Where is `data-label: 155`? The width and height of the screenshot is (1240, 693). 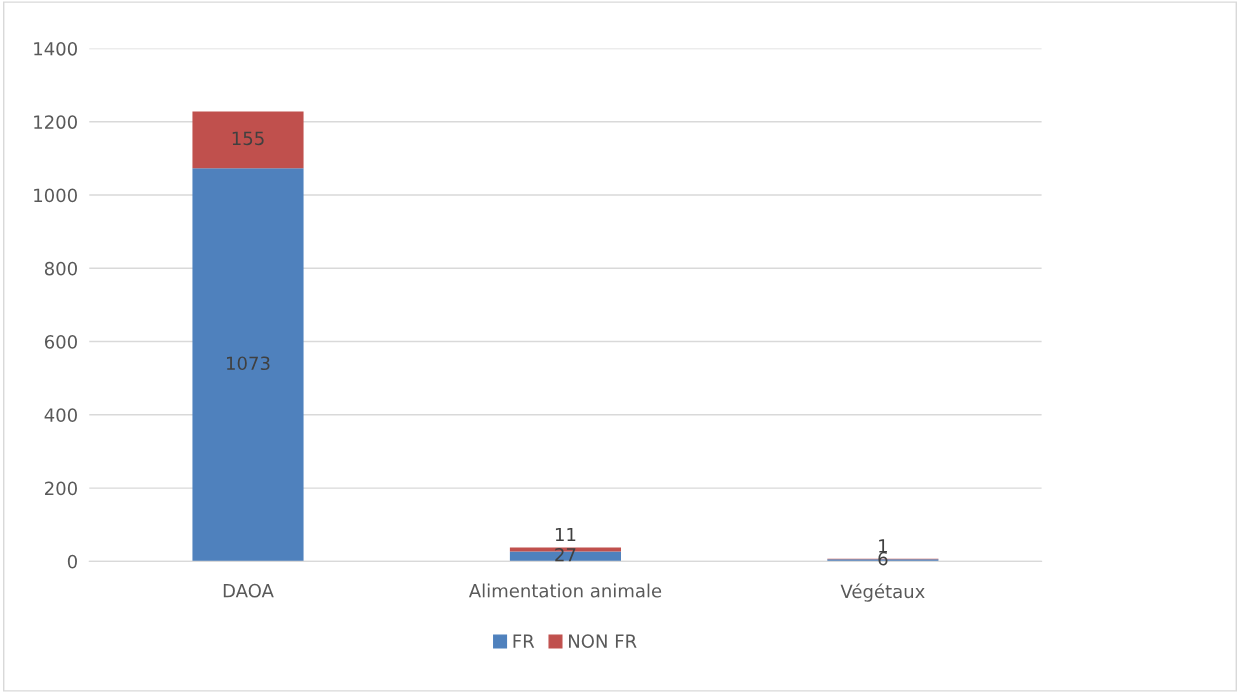
data-label: 155 is located at coordinates (248, 138).